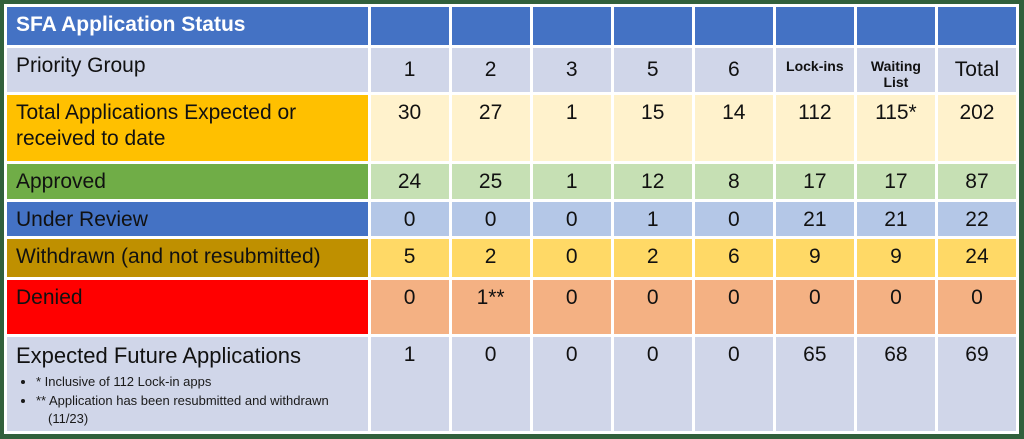  Describe the element at coordinates (733, 70) in the screenshot. I see `col-header-6: 6` at that location.